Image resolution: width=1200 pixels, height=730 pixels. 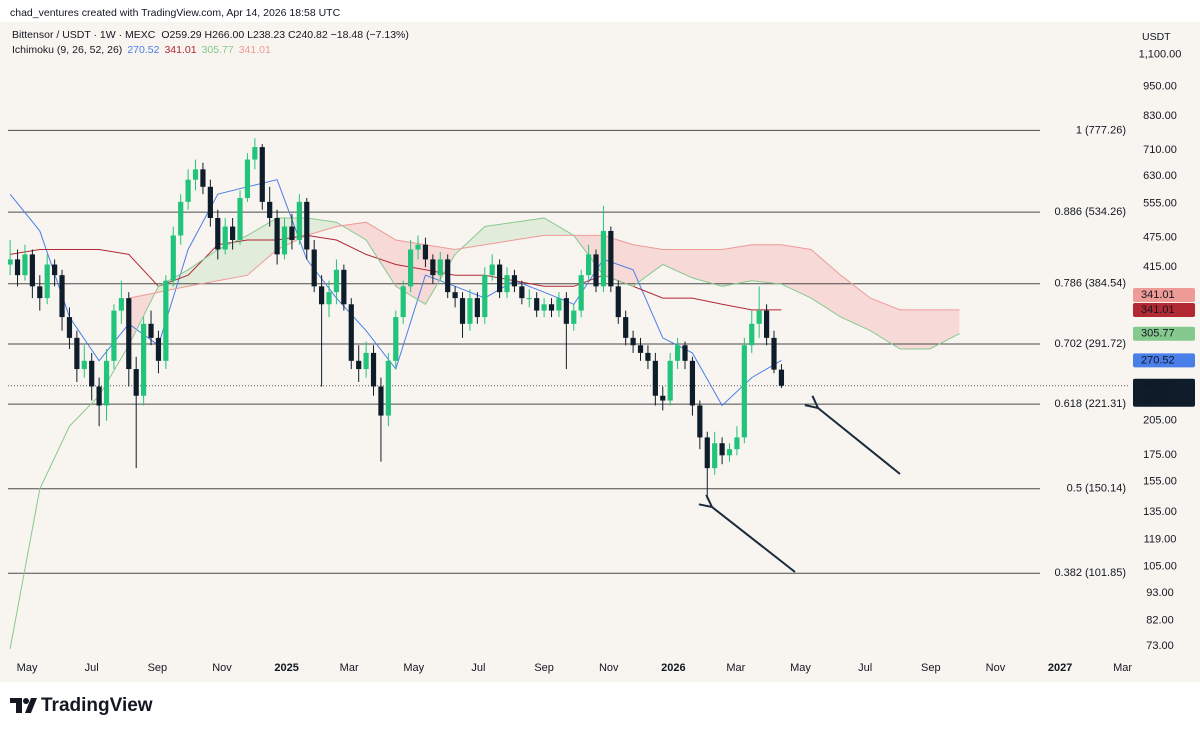 I want to click on ichimoku-line, so click(x=396, y=272).